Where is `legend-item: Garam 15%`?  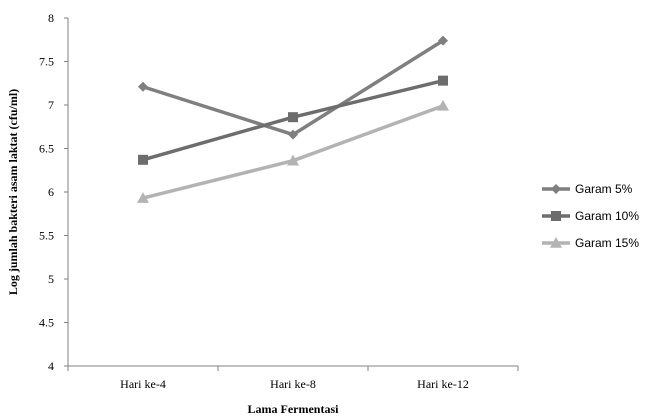 legend-item: Garam 15% is located at coordinates (590, 243).